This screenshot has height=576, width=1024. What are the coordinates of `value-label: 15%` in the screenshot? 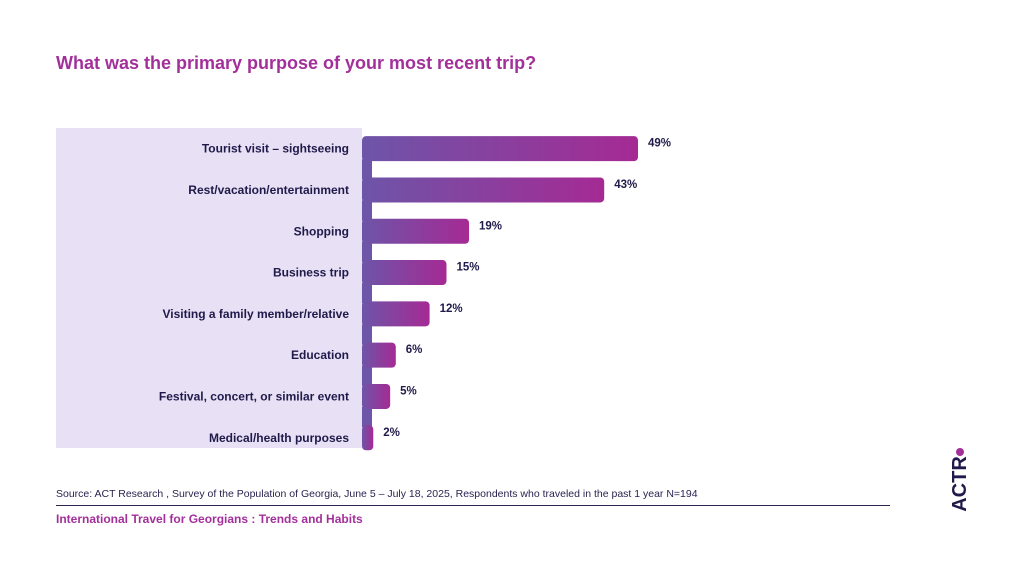 It's located at (467, 268).